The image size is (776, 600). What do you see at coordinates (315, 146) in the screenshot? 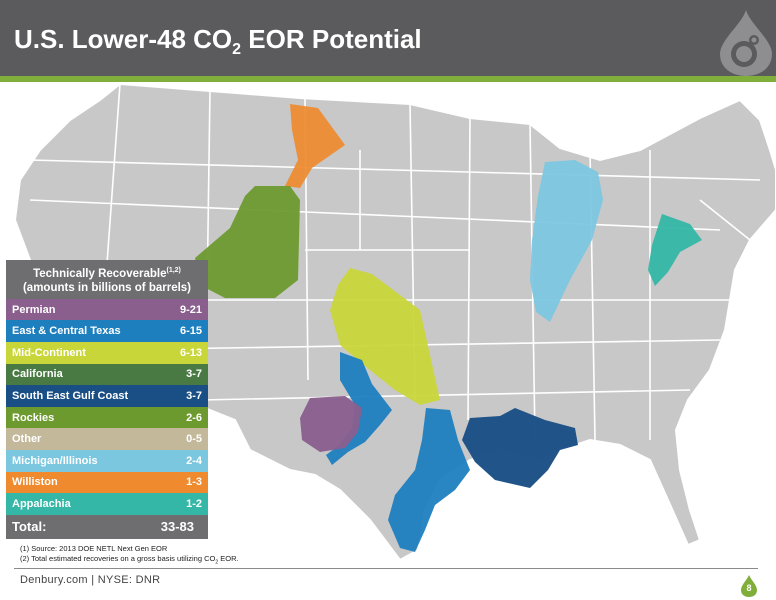
I see `region-williston` at bounding box center [315, 146].